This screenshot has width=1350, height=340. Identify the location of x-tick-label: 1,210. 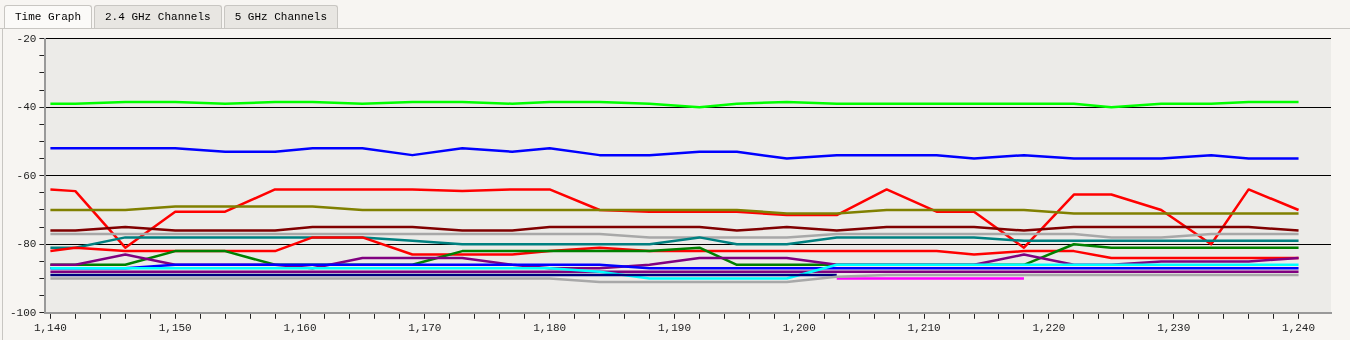
(924, 328).